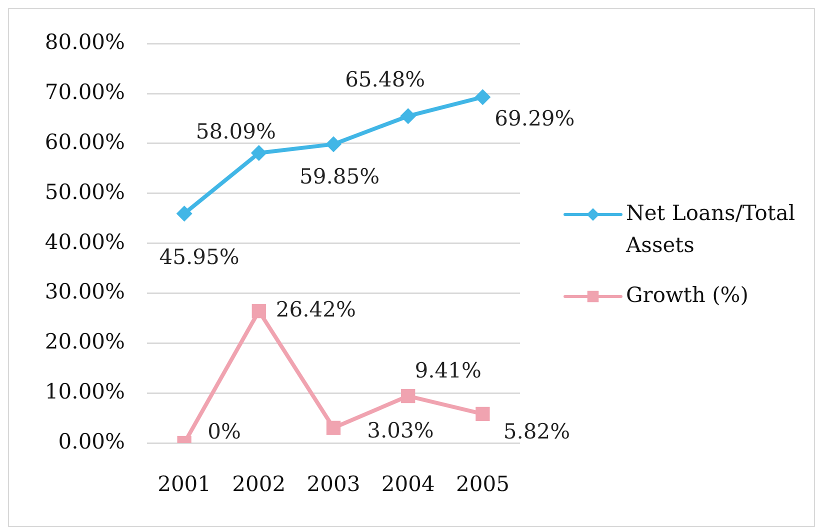 The width and height of the screenshot is (823, 531). What do you see at coordinates (408, 484) in the screenshot?
I see `x-tick-label: 2004` at bounding box center [408, 484].